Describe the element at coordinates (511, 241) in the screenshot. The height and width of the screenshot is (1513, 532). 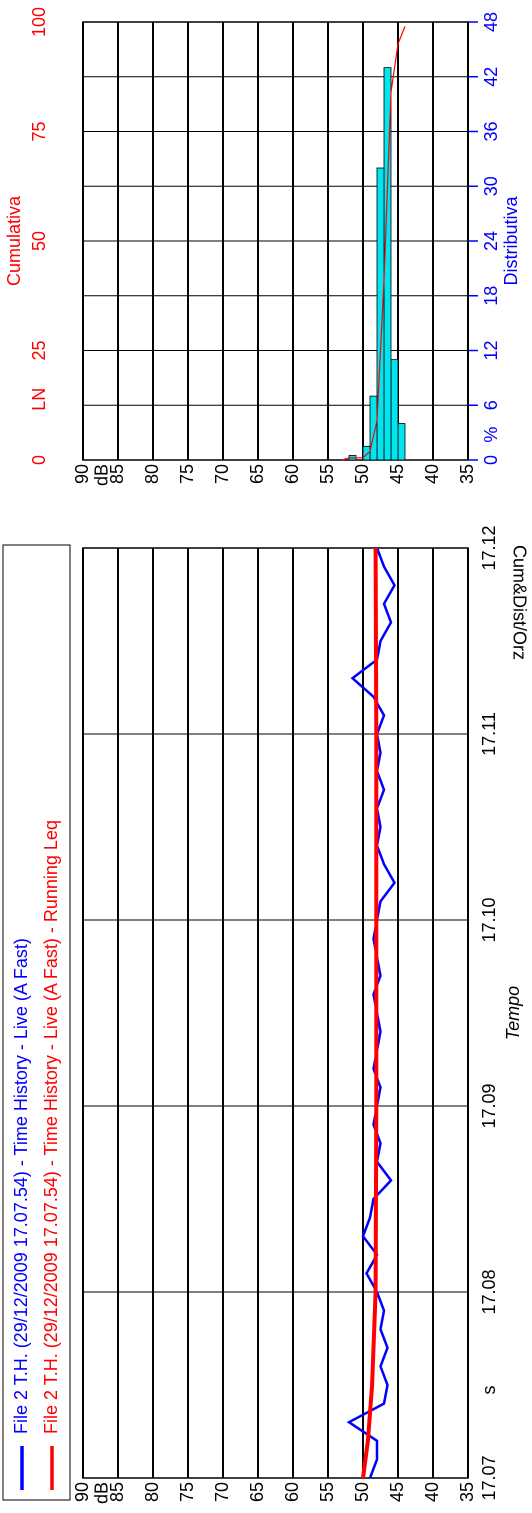
I see `x-axis-title: Distributiva` at that location.